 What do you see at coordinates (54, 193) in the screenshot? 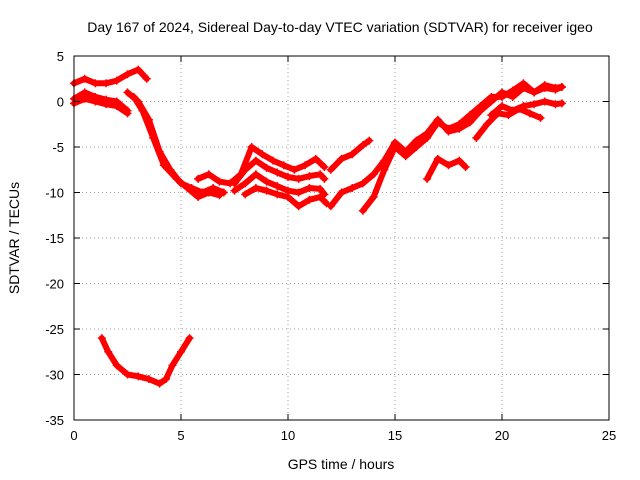
I see `y-tick-label: -10` at bounding box center [54, 193].